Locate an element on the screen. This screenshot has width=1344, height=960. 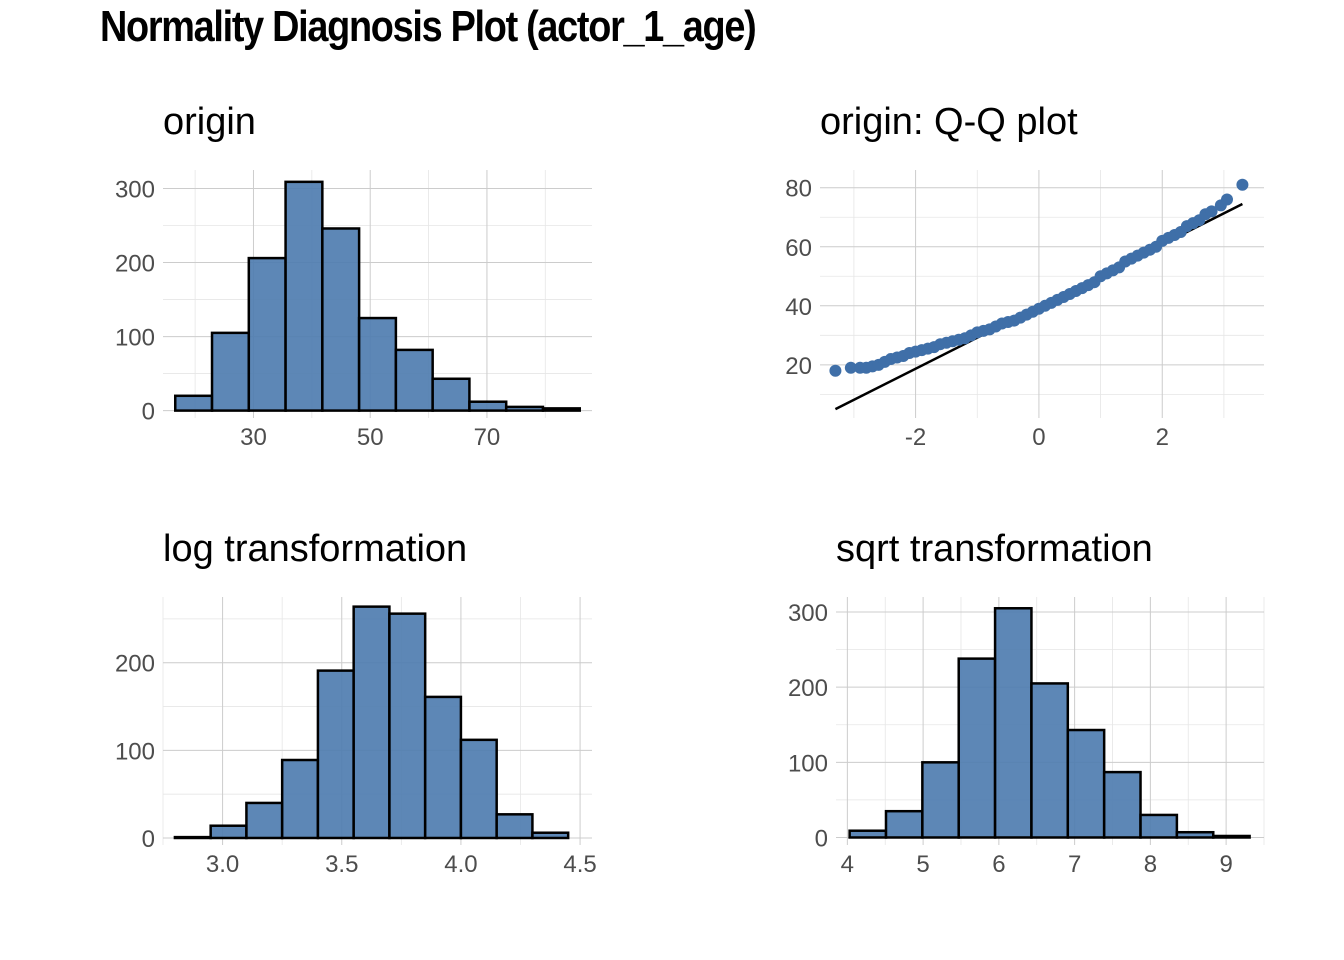
panel-qq: origin: Q-Q plot -2 0 2 20 40 60 80 is located at coordinates (1024, 276).